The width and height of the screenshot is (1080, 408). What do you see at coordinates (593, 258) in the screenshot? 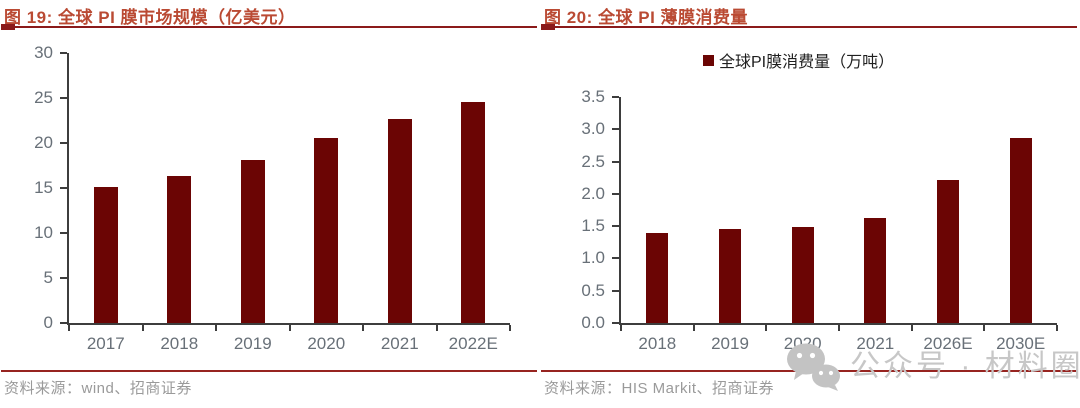
I see `y-axis-label: 1.0` at bounding box center [593, 258].